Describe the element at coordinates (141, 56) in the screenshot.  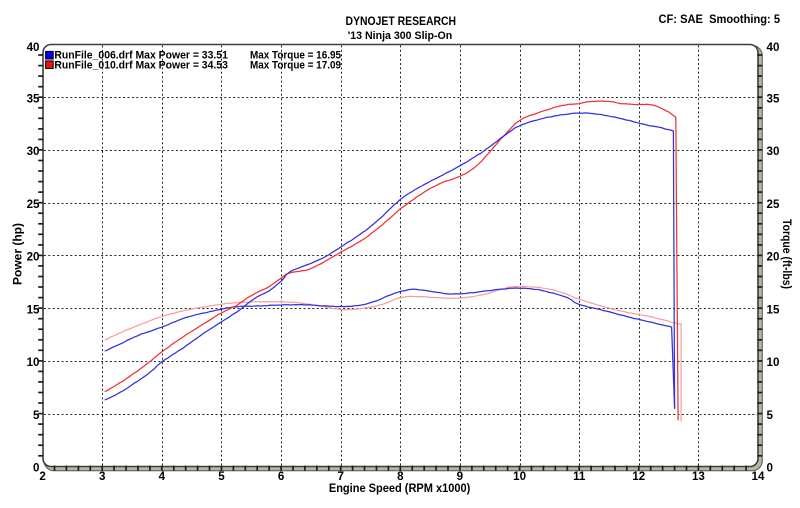
I see `svg-text:RunFile_006.drf Max Power = 33: RunFile_006.drf Max Power = 33.51` at that location.